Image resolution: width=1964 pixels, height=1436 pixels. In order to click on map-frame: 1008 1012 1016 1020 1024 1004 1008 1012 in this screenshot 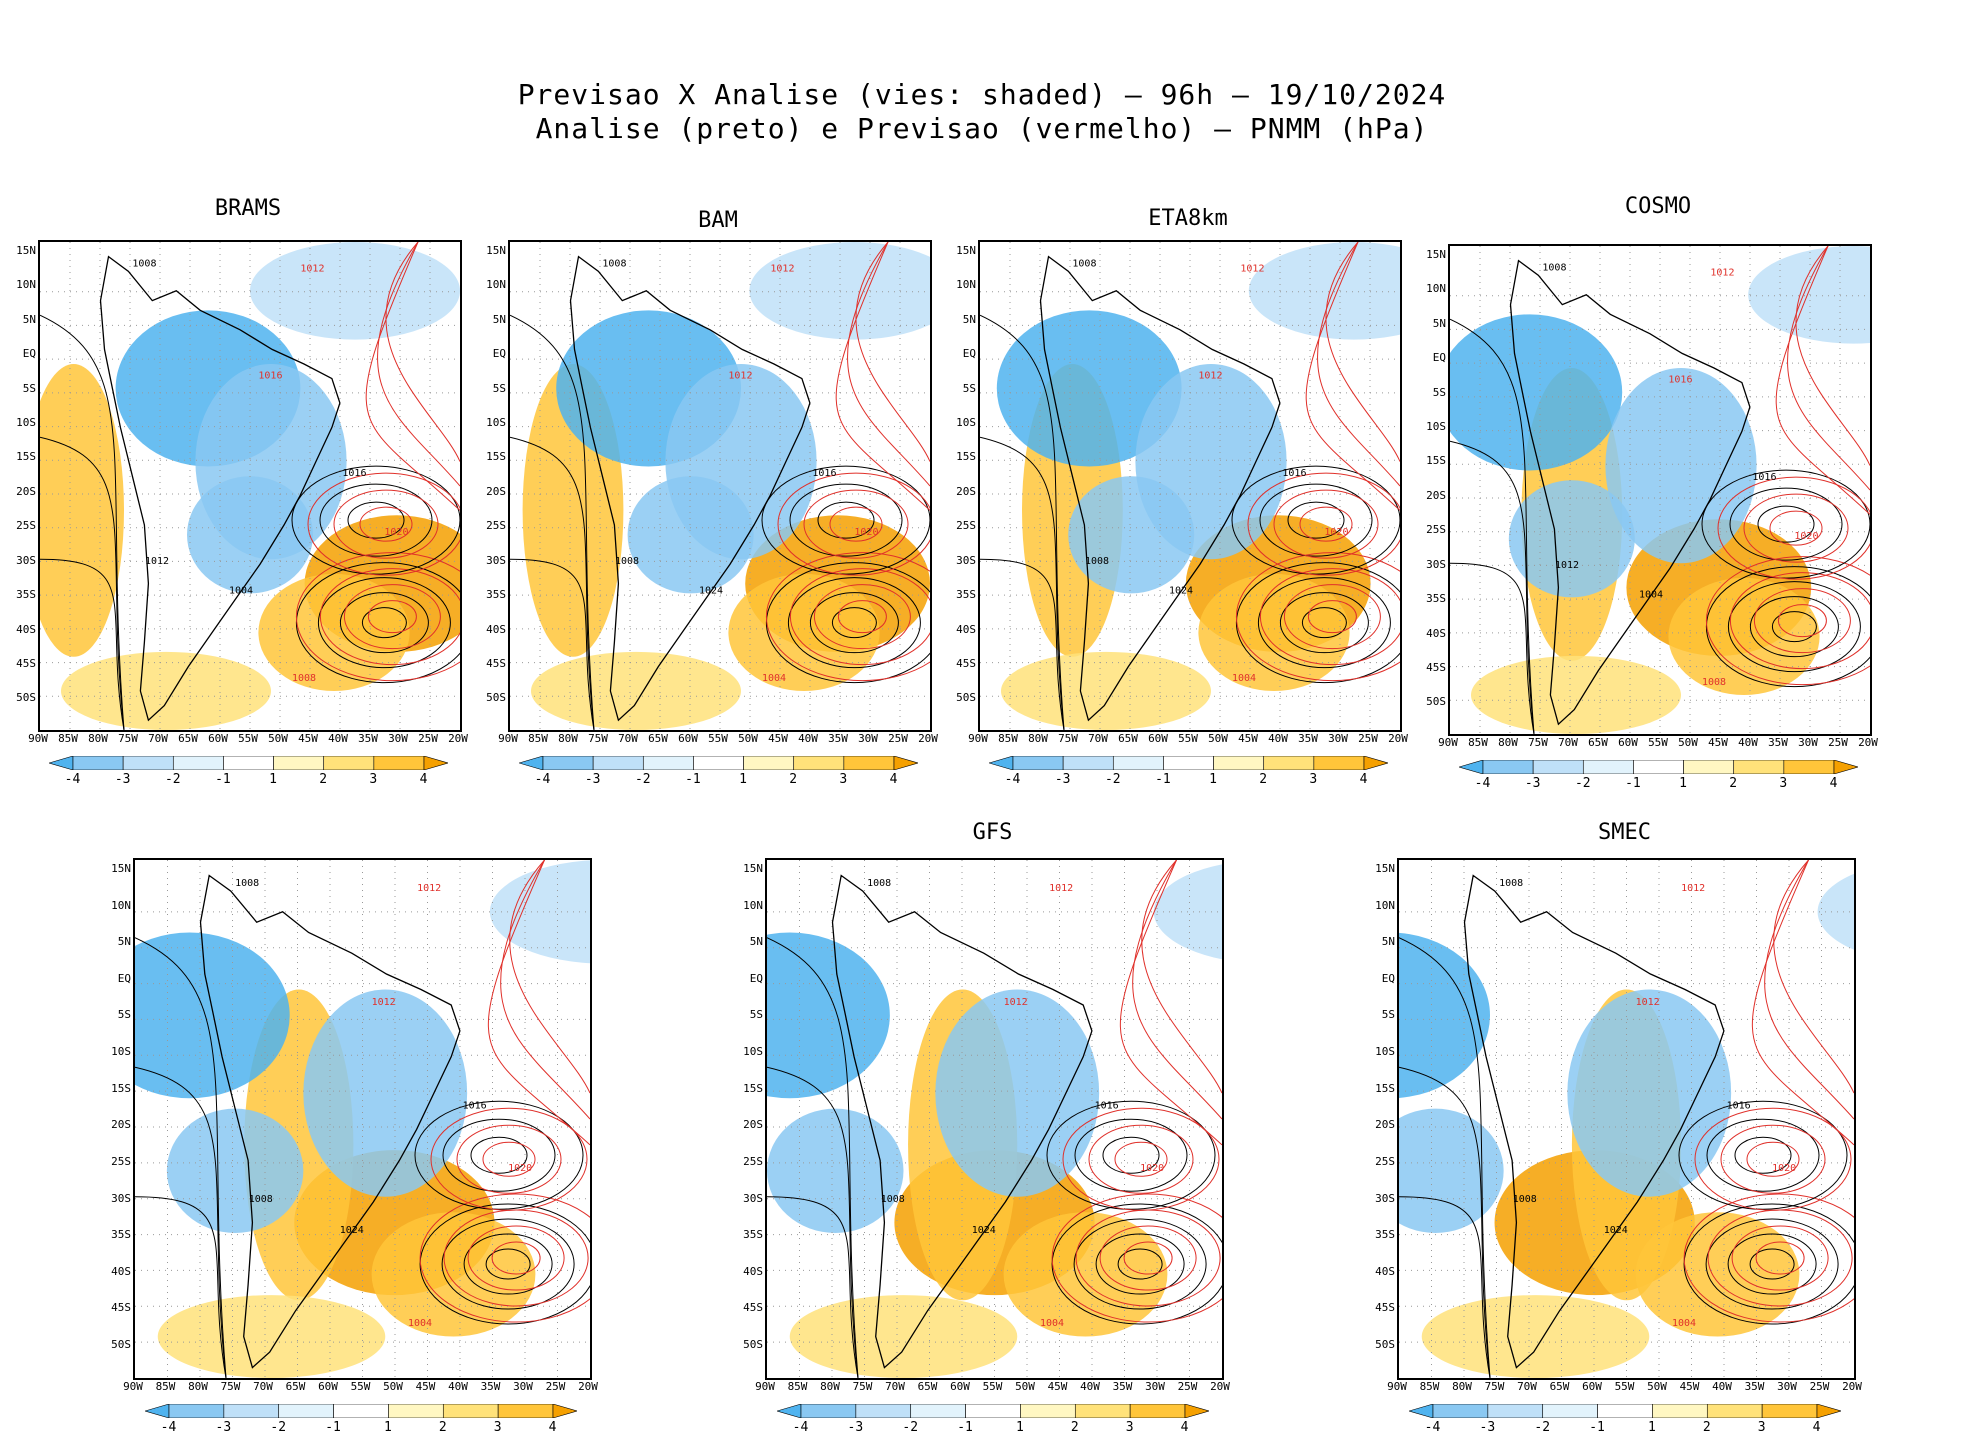, I will do `click(994, 1119)`.